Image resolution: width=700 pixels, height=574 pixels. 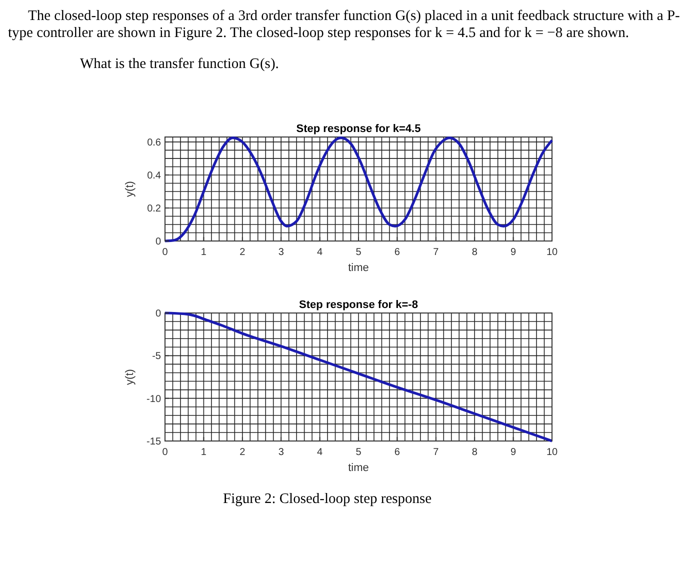 What do you see at coordinates (154, 208) in the screenshot?
I see `y-tick-label: 0.2` at bounding box center [154, 208].